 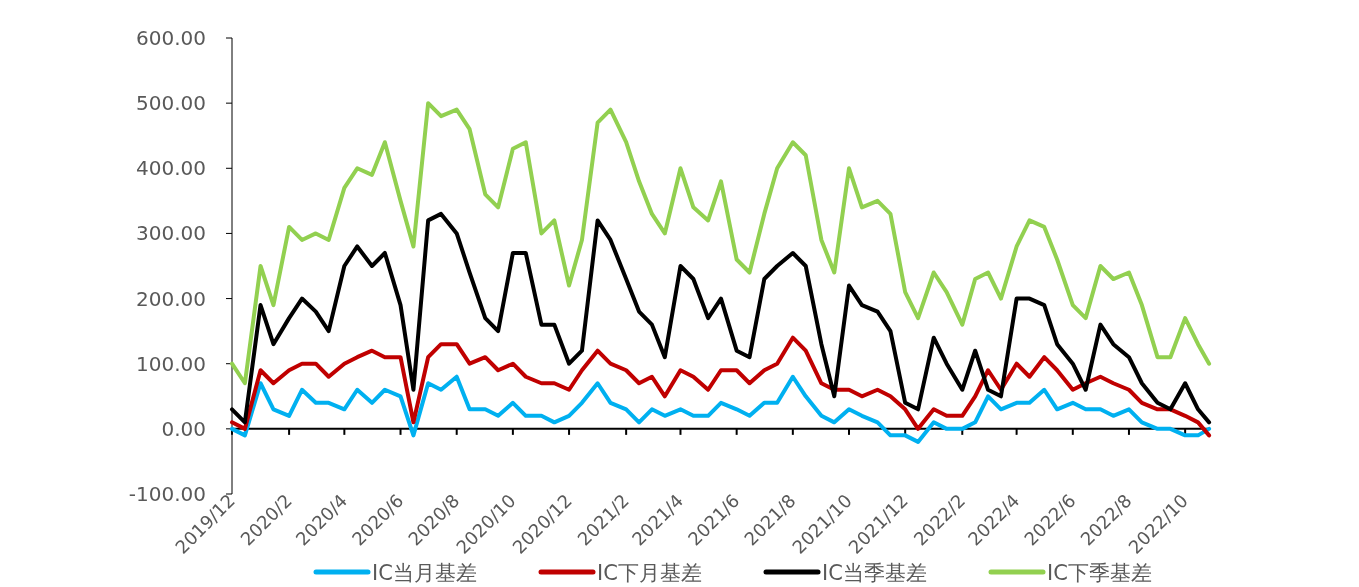 What do you see at coordinates (171, 363) in the screenshot?
I see `y-tick-label: 100.00` at bounding box center [171, 363].